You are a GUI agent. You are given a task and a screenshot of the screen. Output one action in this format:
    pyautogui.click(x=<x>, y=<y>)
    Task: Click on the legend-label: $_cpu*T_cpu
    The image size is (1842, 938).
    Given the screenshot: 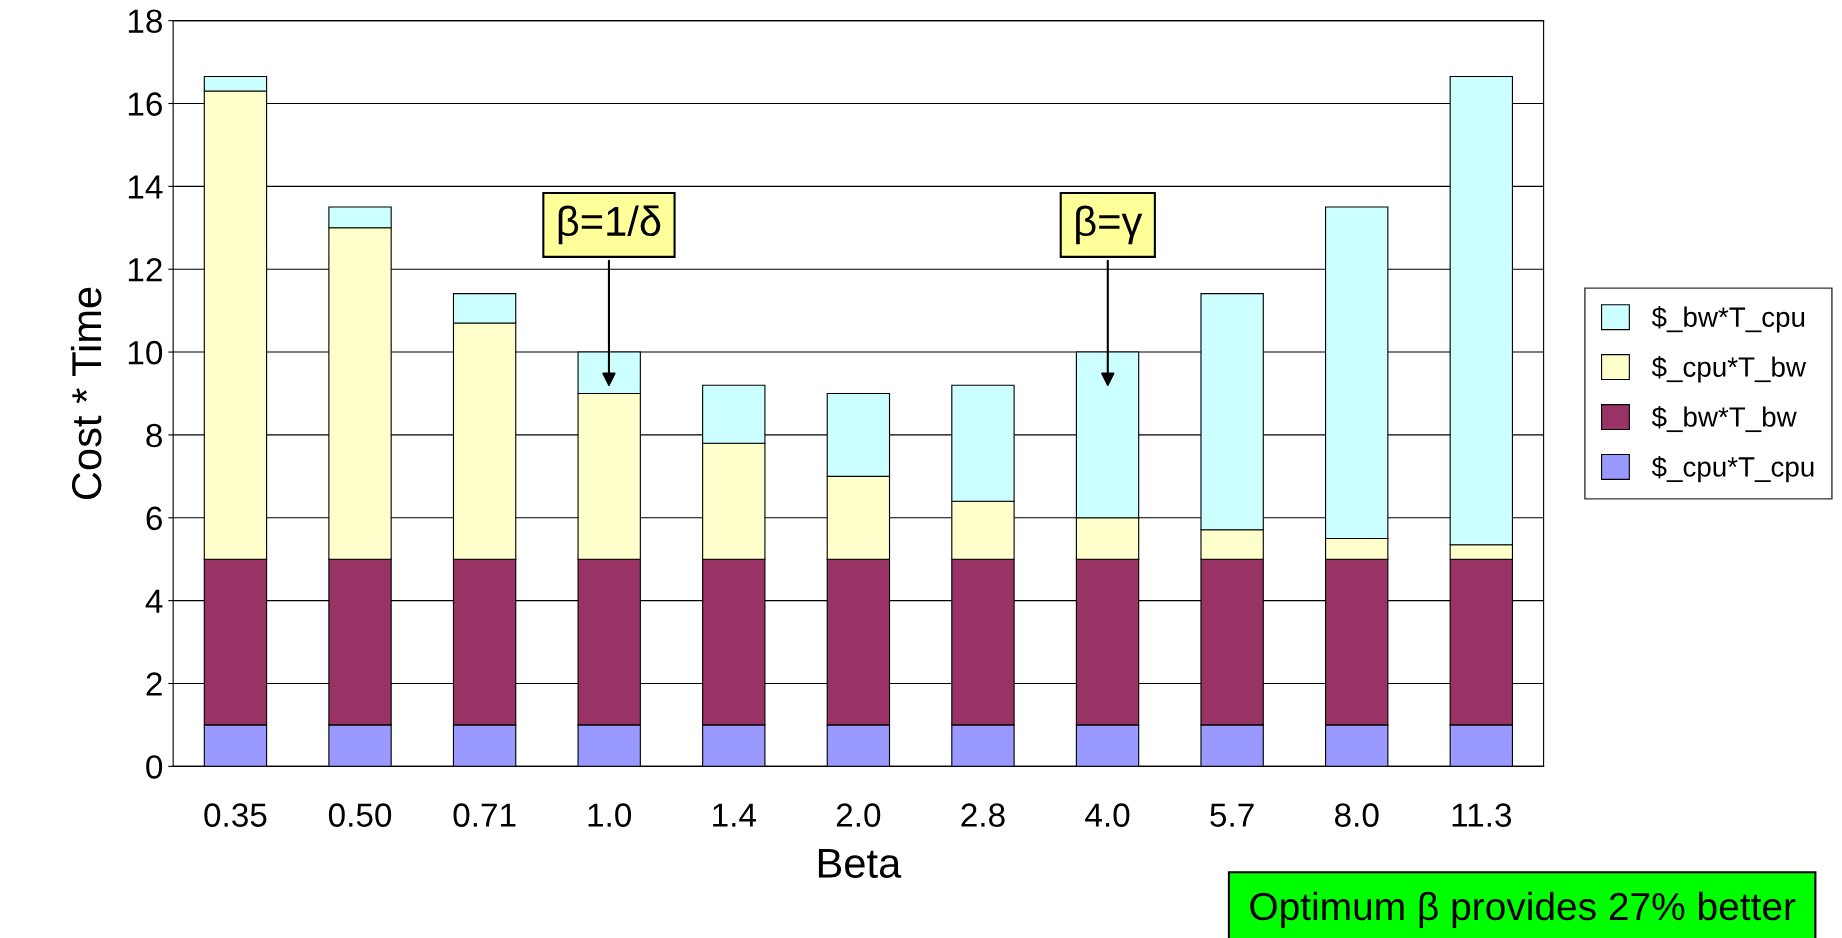 What is the action you would take?
    pyautogui.click(x=1732, y=469)
    